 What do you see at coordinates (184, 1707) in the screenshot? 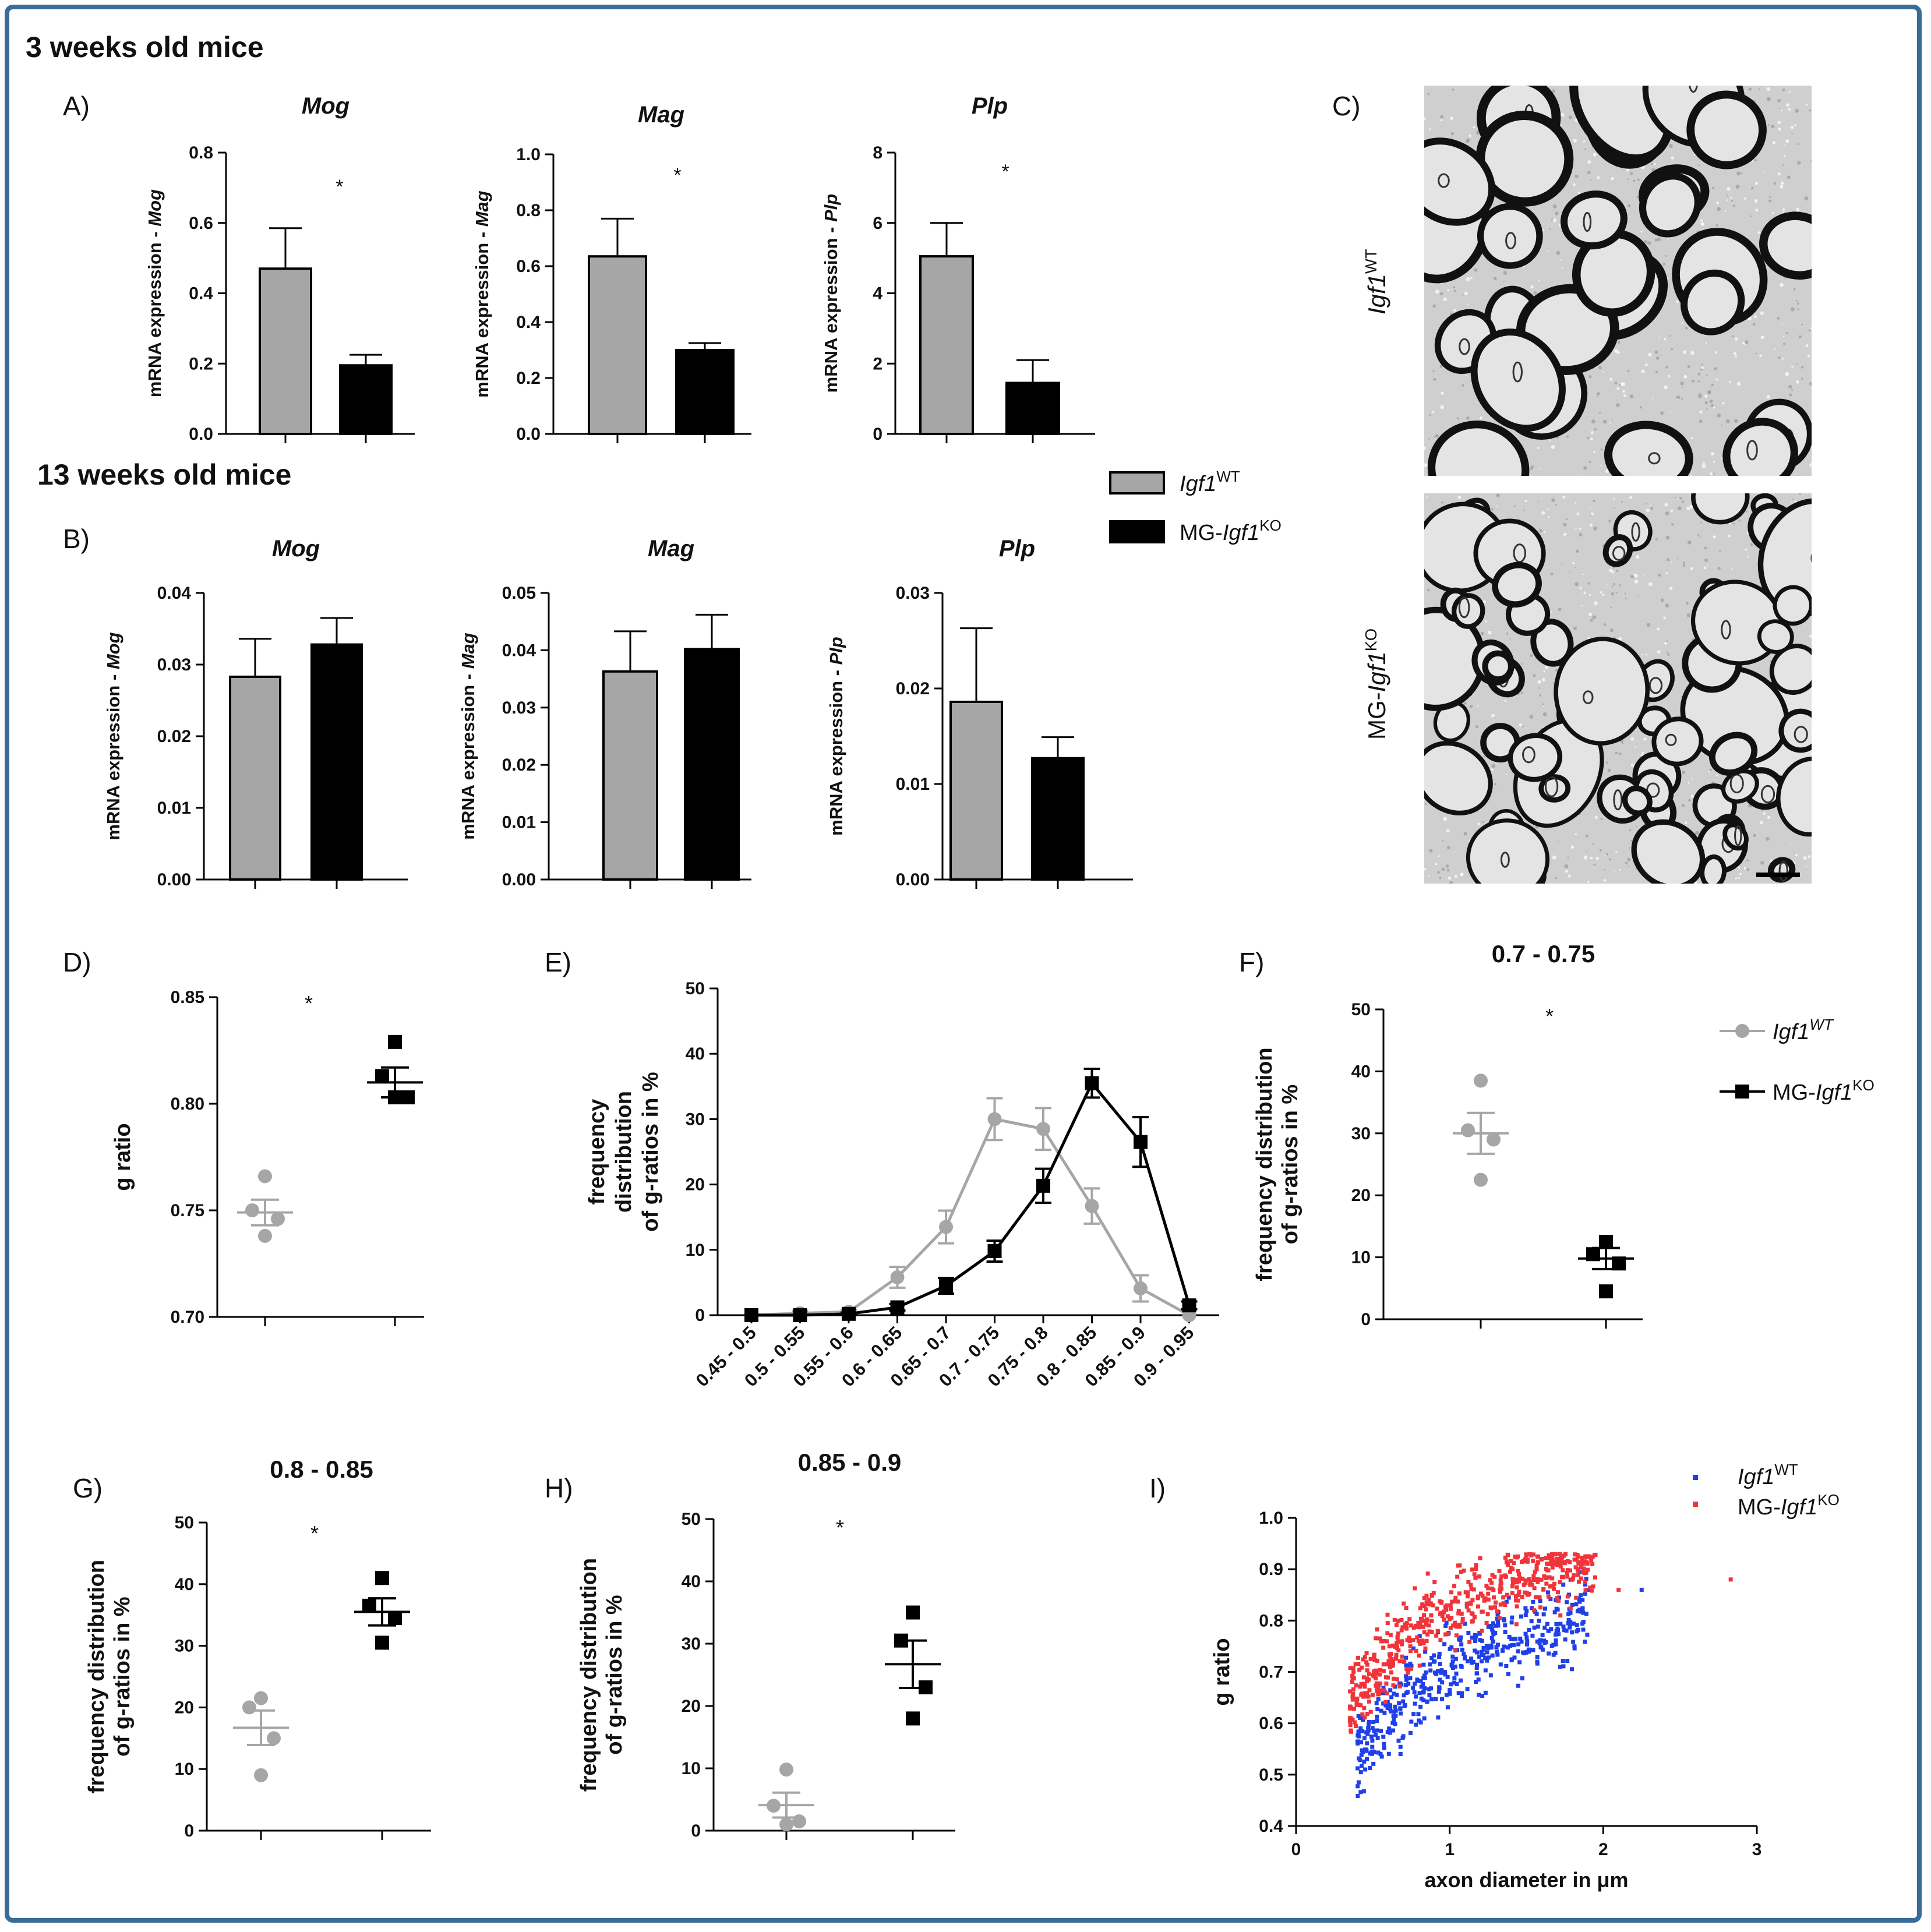
I see `chart-G-y-tick-label-2: 20` at bounding box center [184, 1707].